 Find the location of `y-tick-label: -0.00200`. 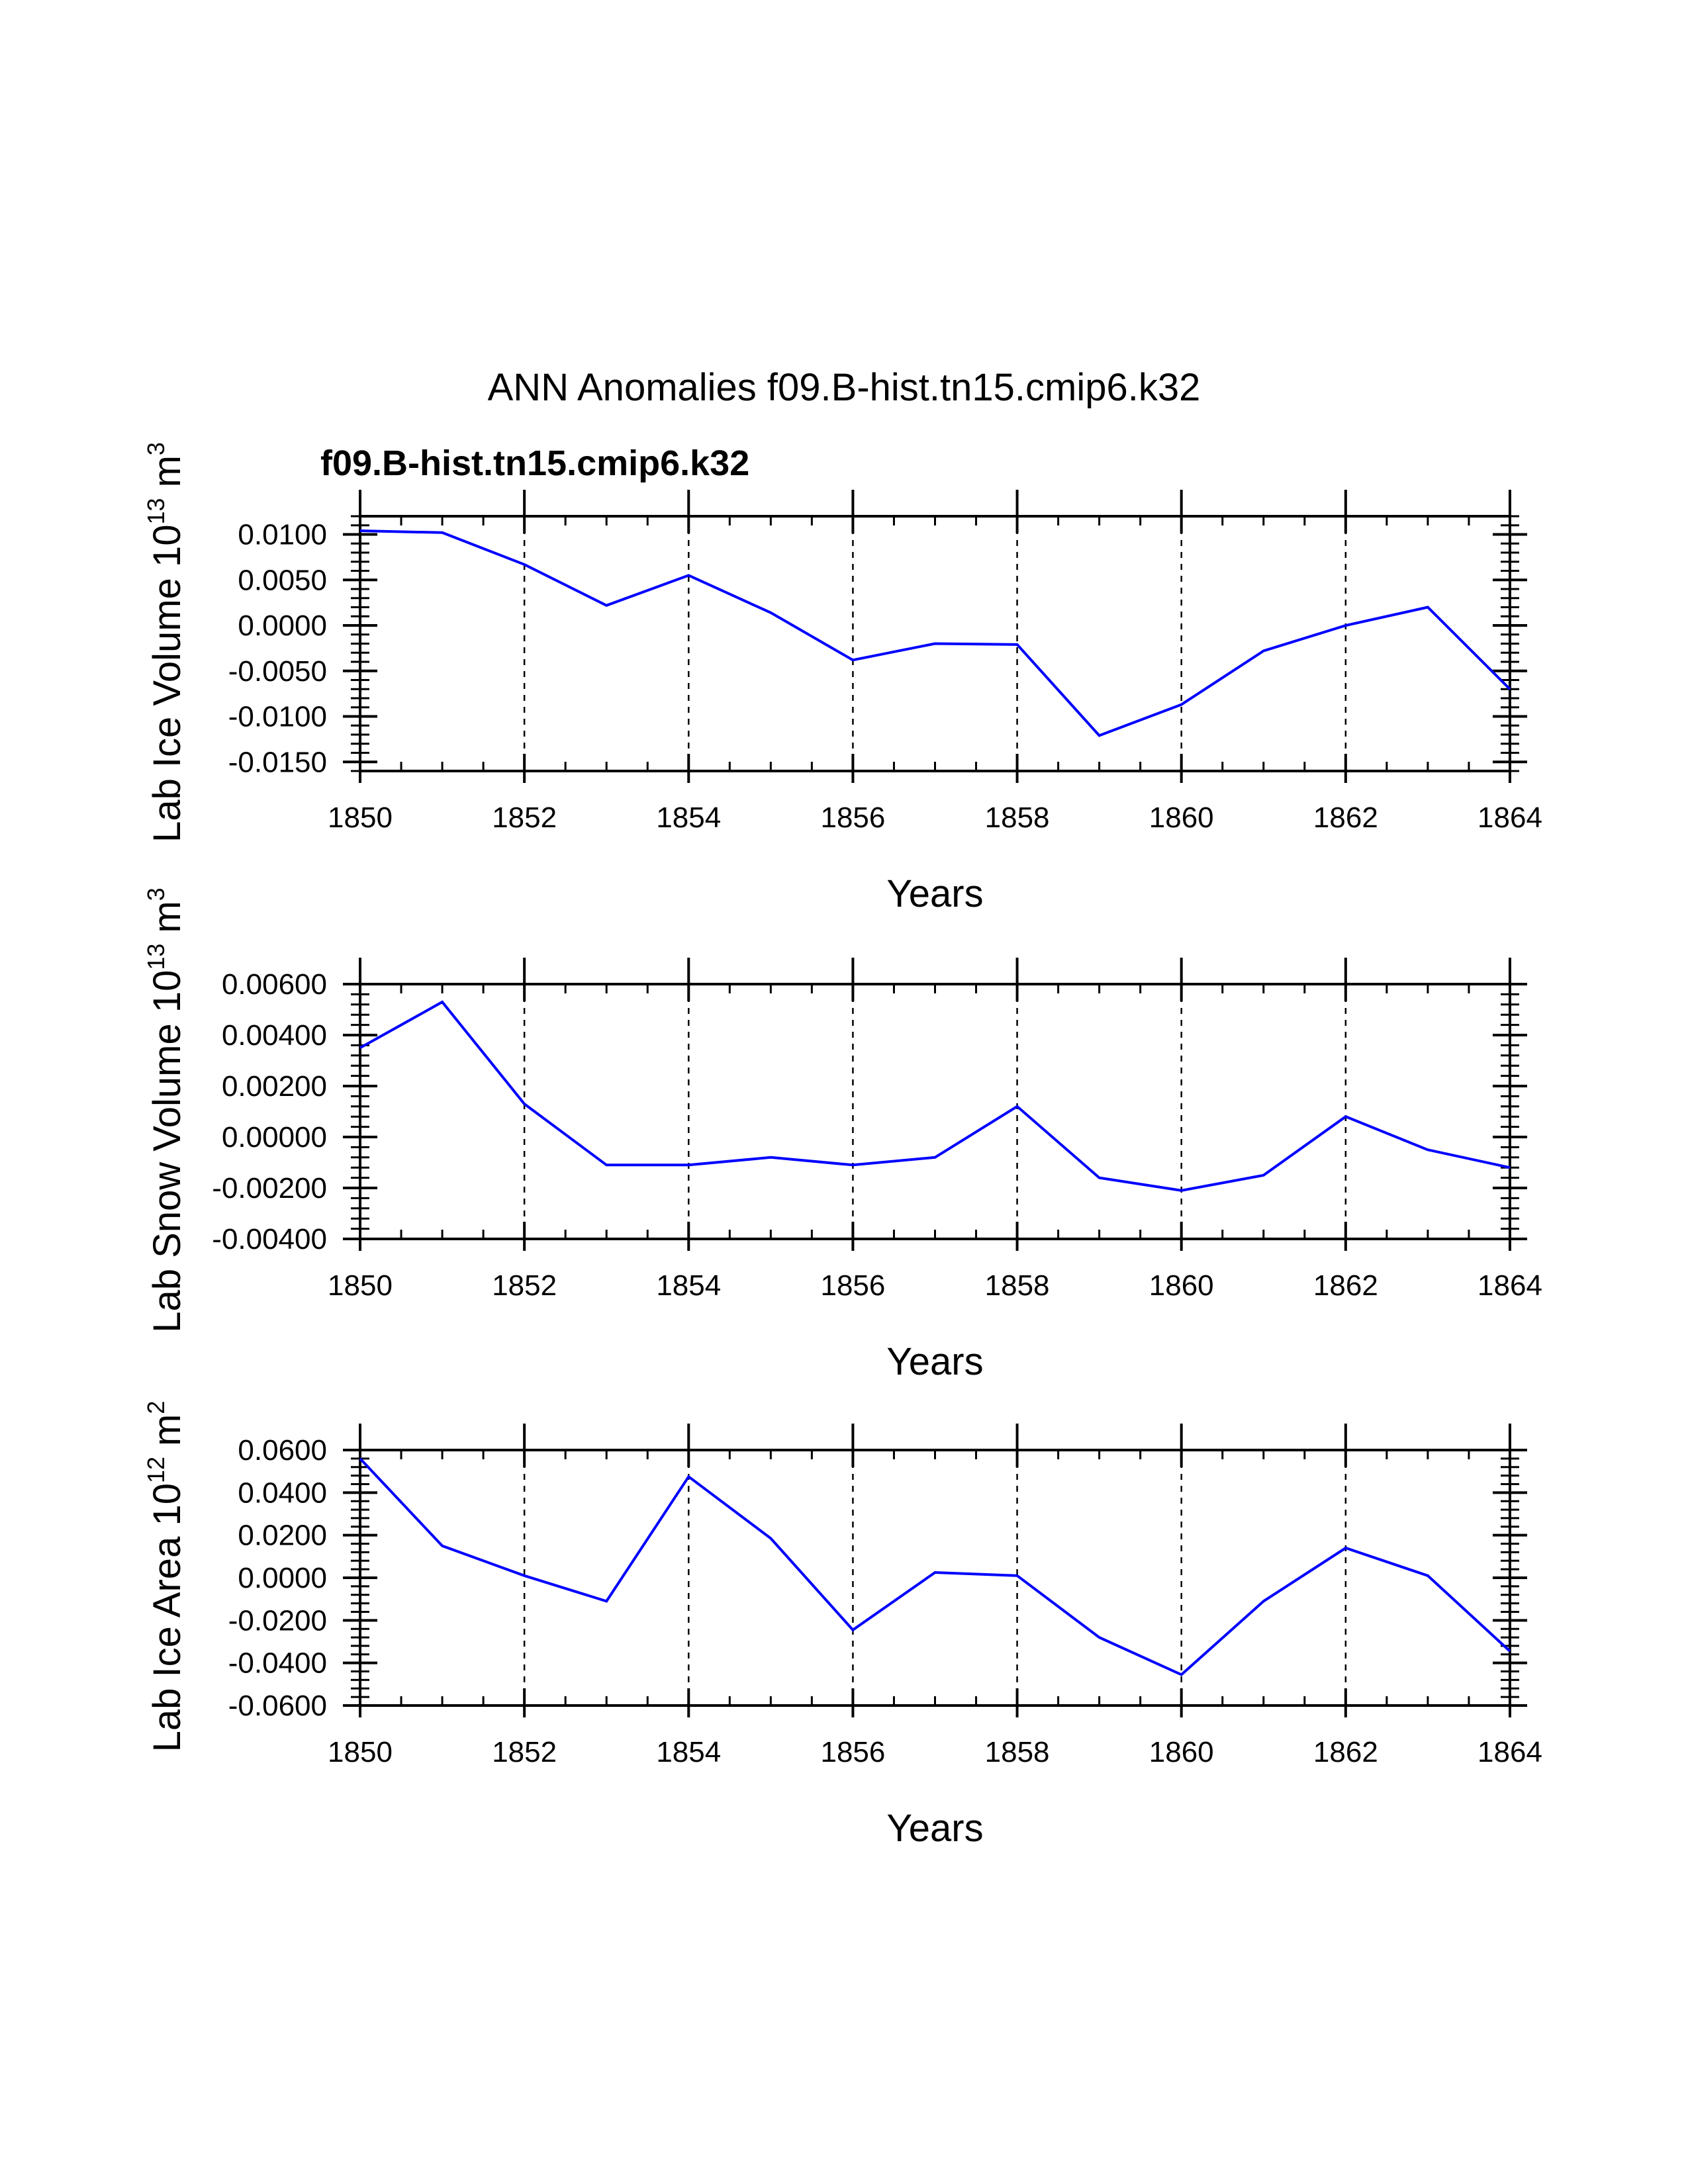

y-tick-label: -0.00200 is located at coordinates (269, 1188).